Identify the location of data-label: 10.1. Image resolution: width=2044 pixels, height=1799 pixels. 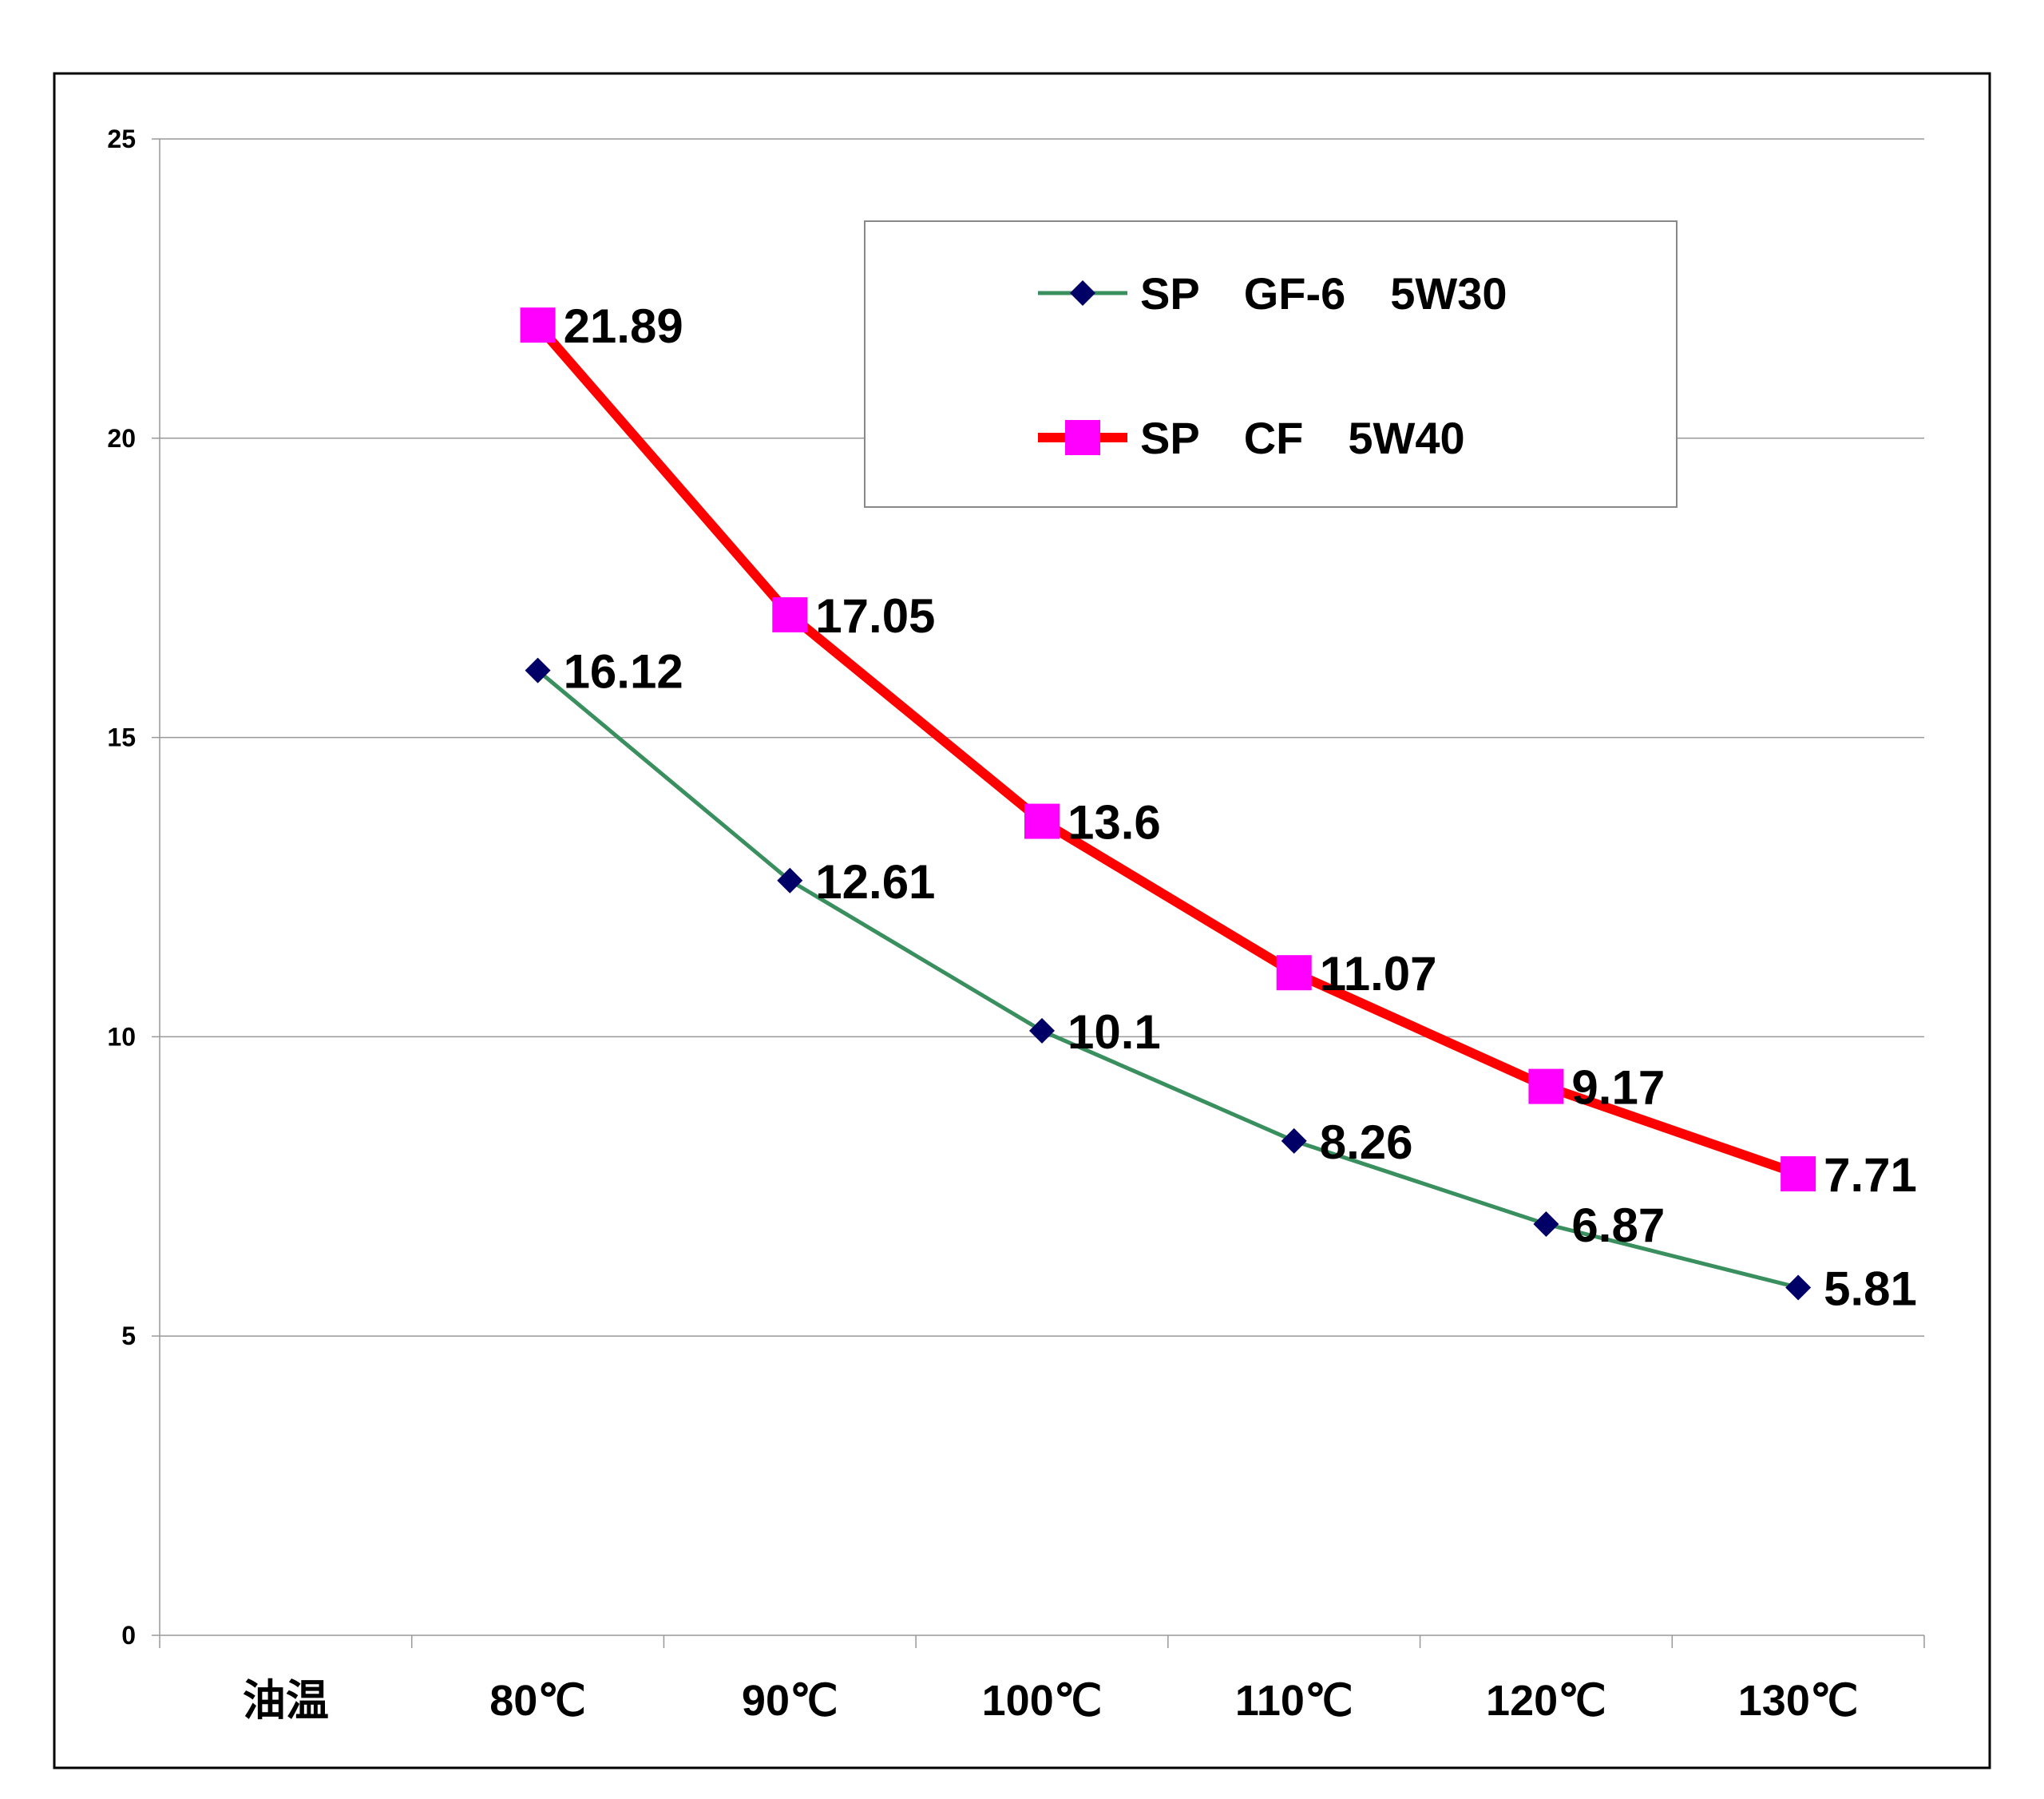
(1114, 1032).